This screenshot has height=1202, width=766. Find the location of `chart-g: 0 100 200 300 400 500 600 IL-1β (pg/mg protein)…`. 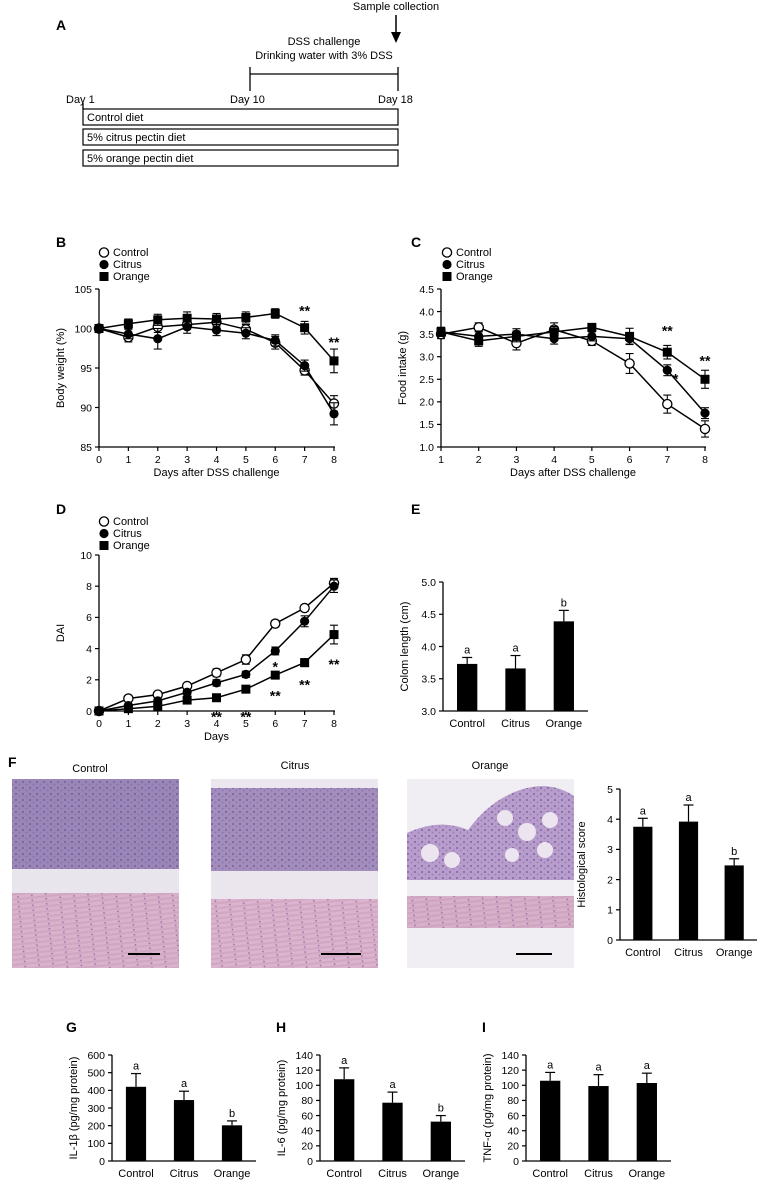

chart-g: 0 100 200 300 400 500 600 IL-1β (pg/mg protein)… is located at coordinates (162, 1115).